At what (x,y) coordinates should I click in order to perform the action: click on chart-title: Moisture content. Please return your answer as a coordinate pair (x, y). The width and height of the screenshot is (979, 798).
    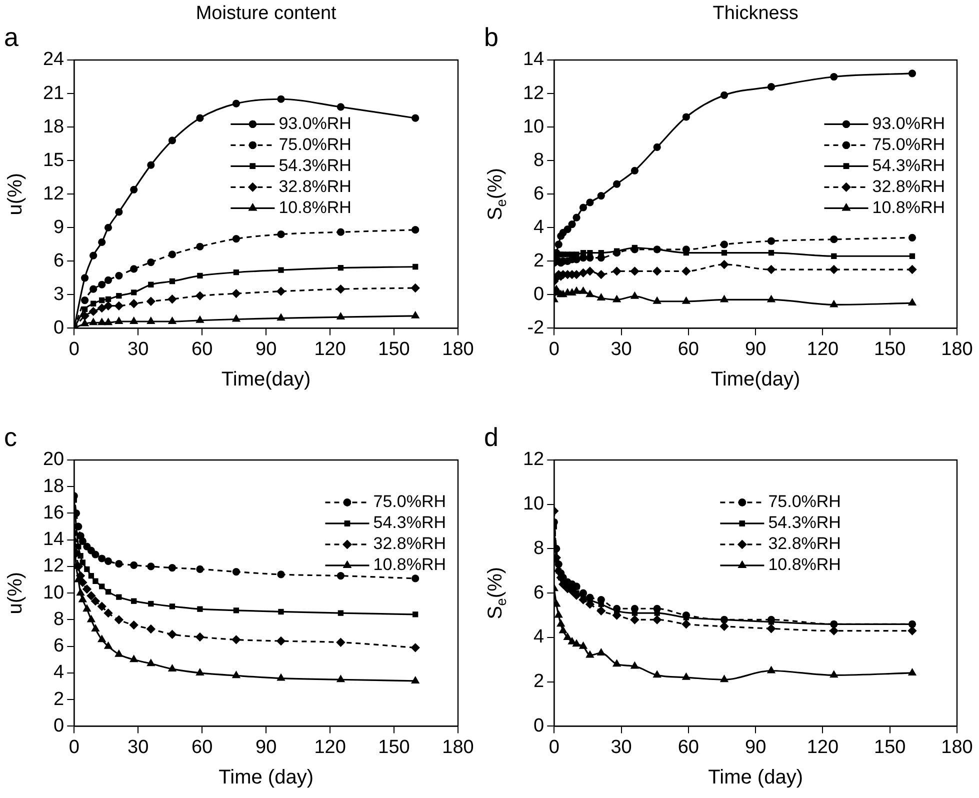
    Looking at the image, I should click on (267, 13).